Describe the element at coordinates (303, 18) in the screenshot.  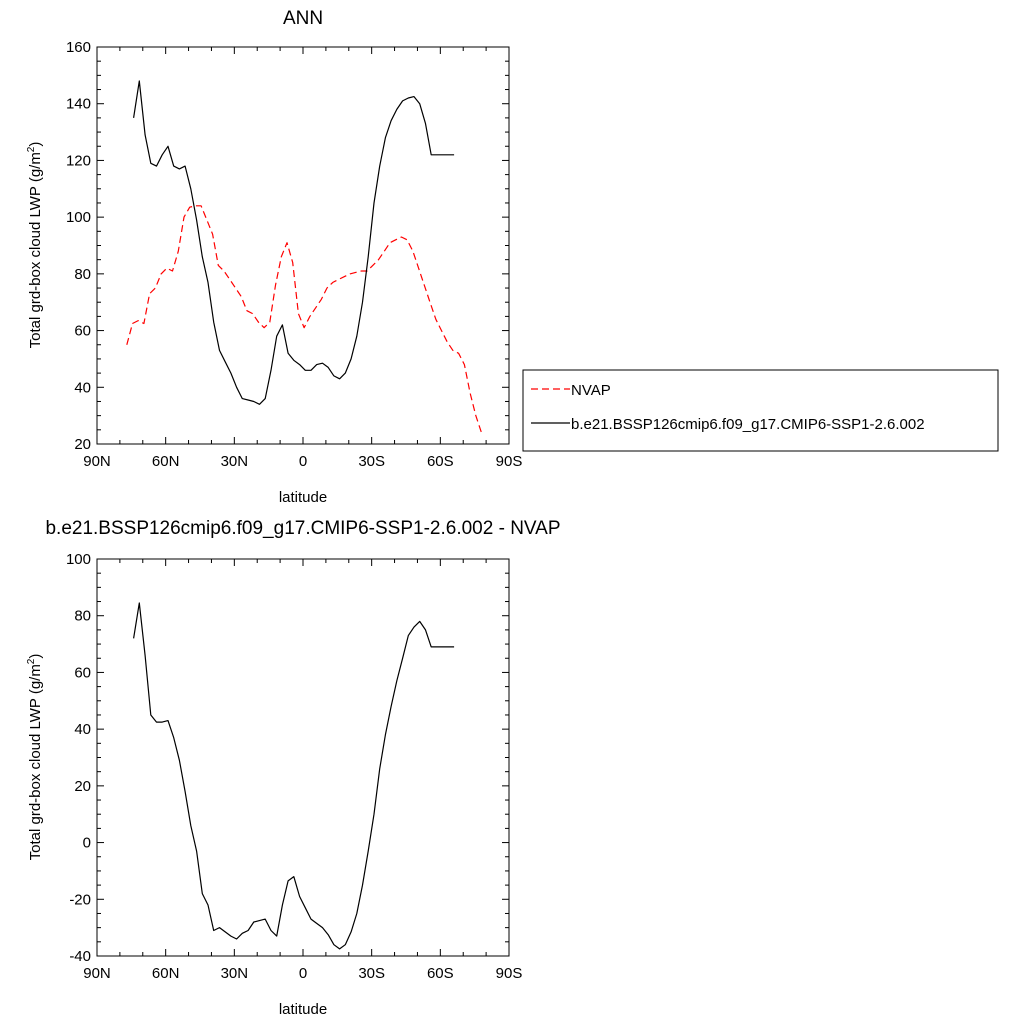
I see `top-chart-title: ANN` at that location.